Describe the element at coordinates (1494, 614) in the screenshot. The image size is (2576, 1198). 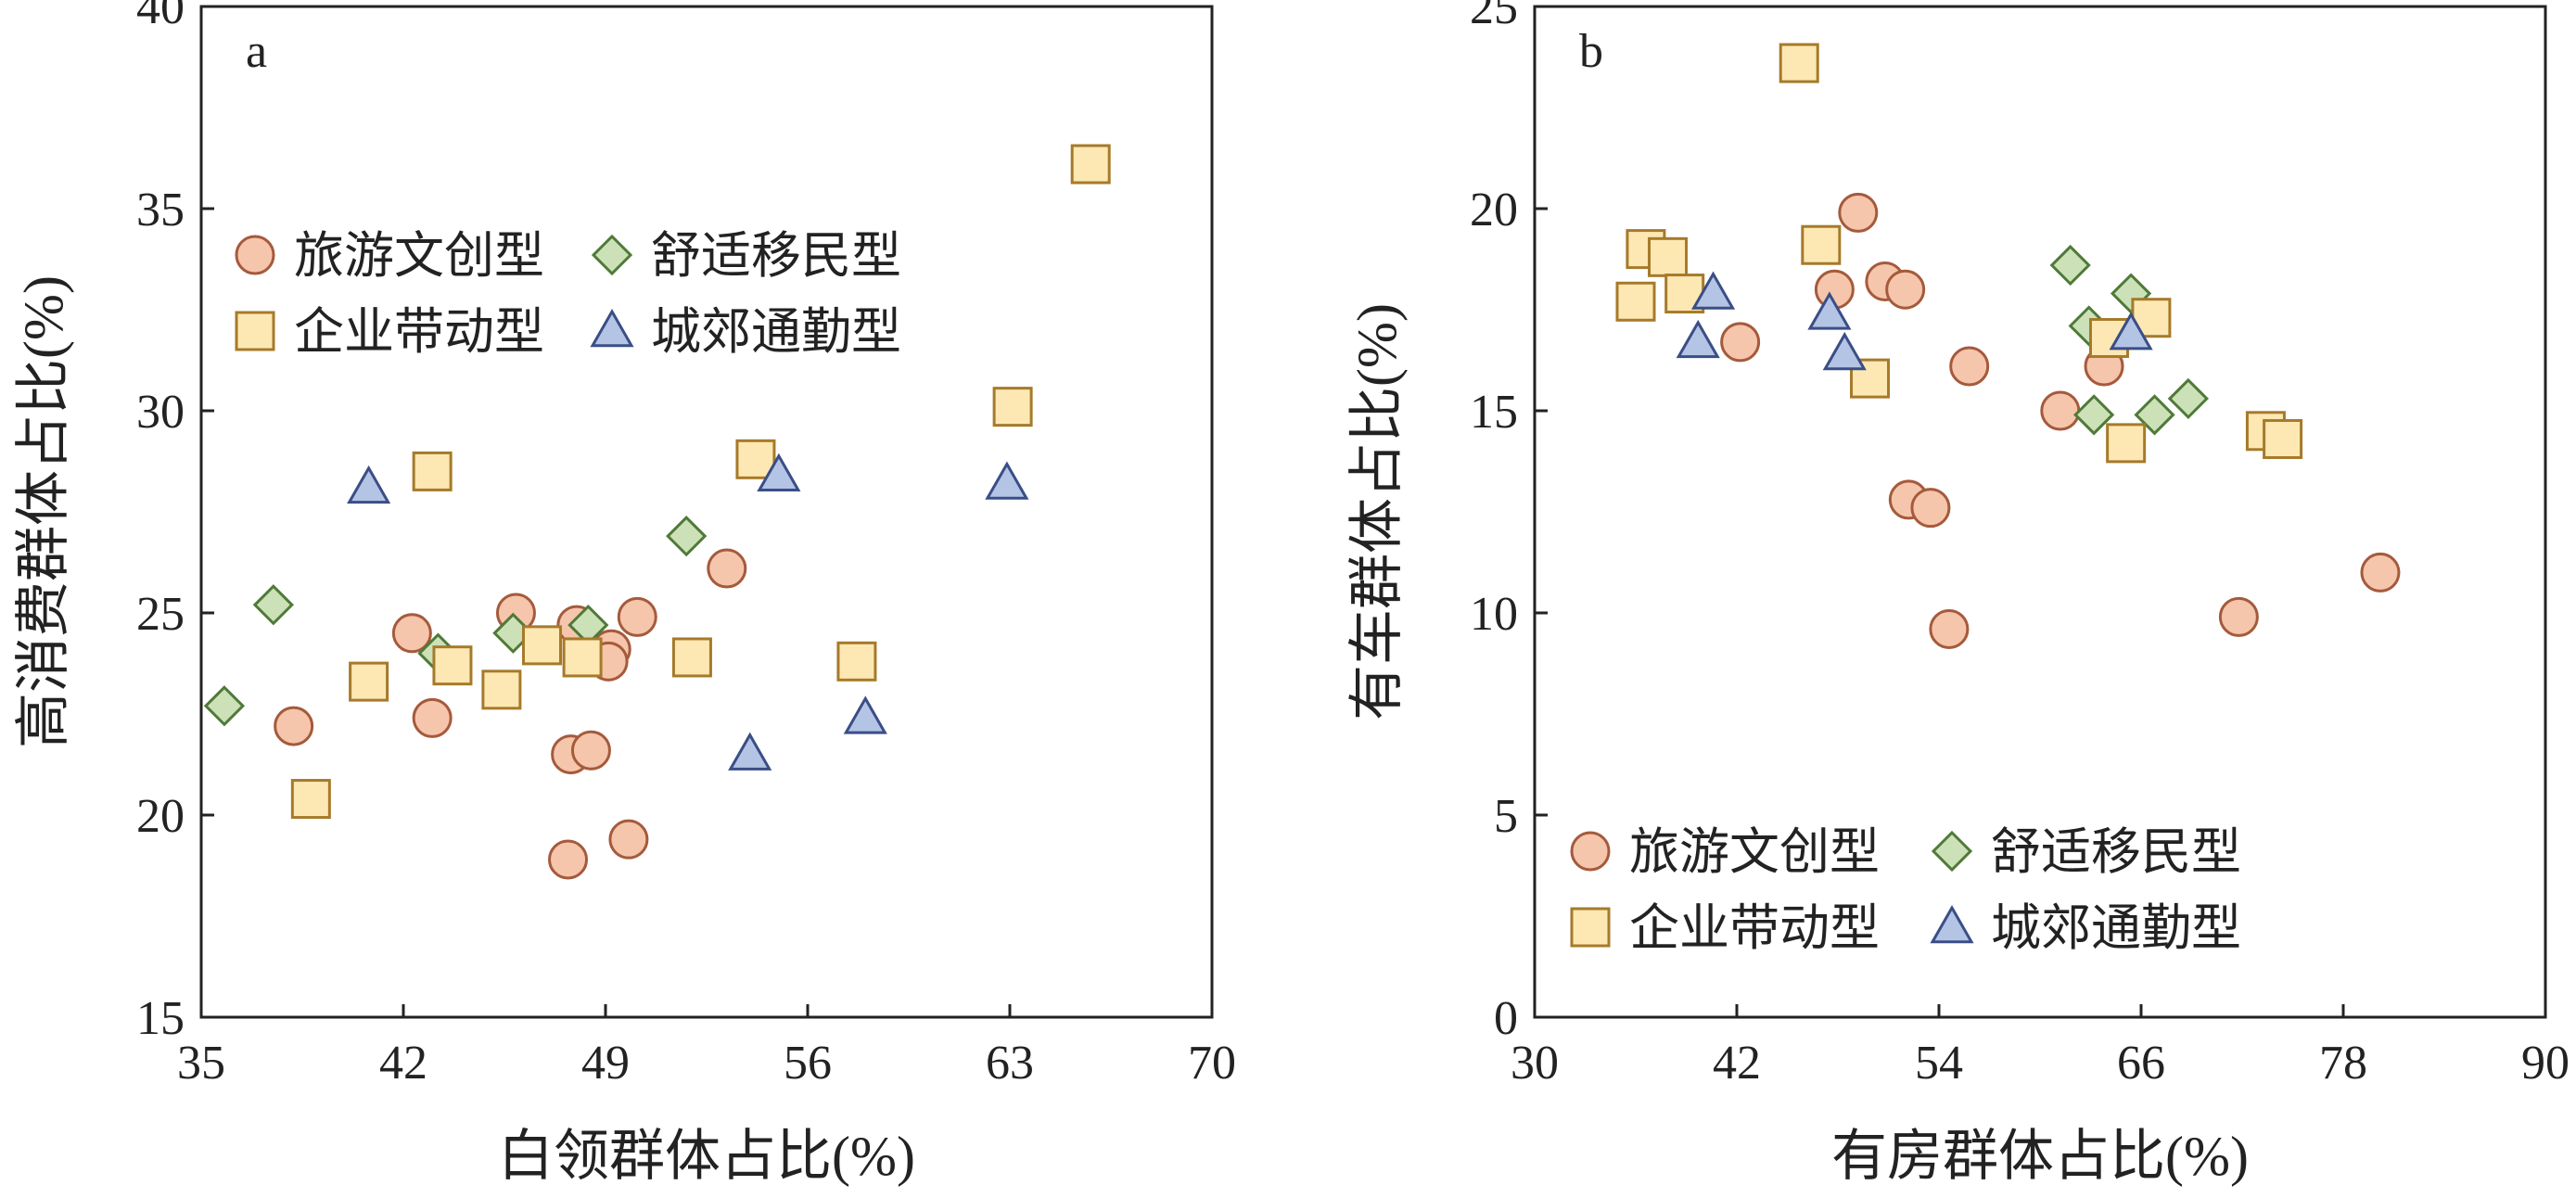
I see `y-tick-label: 10` at that location.